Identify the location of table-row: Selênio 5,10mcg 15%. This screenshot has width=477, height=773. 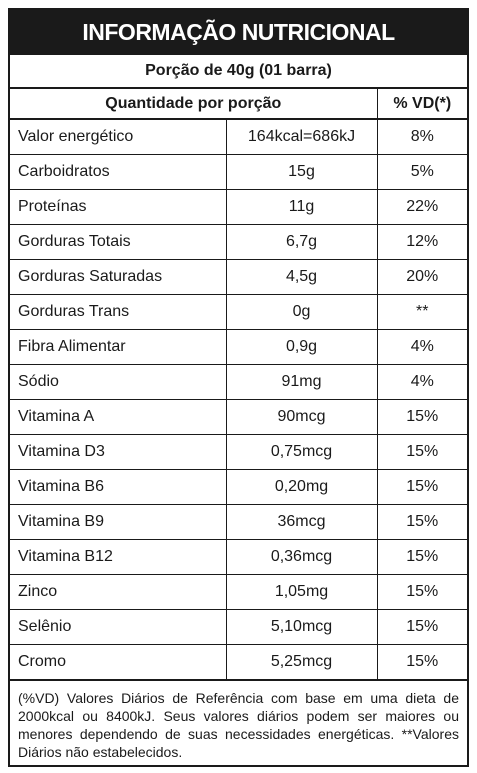
(239, 627).